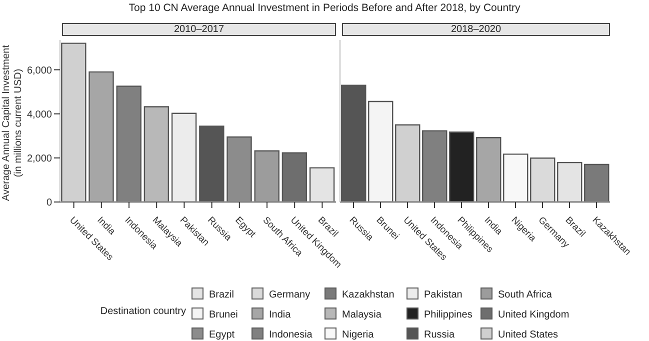 This screenshot has height=341, width=649. Describe the element at coordinates (280, 315) in the screenshot. I see `legend-label: India` at that location.